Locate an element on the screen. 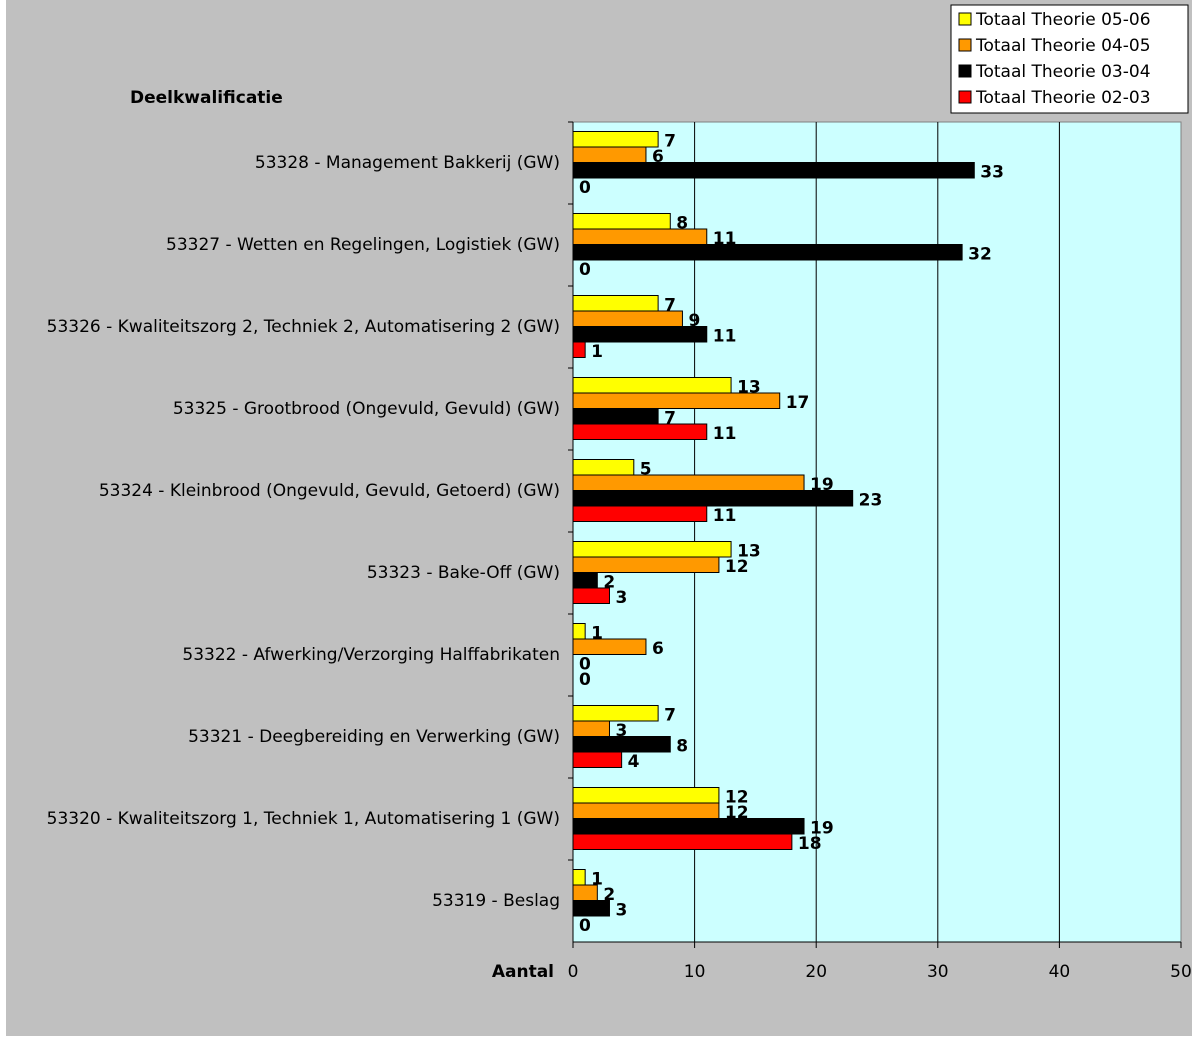 The image size is (1200, 1041). data-label: 32 is located at coordinates (980, 254).